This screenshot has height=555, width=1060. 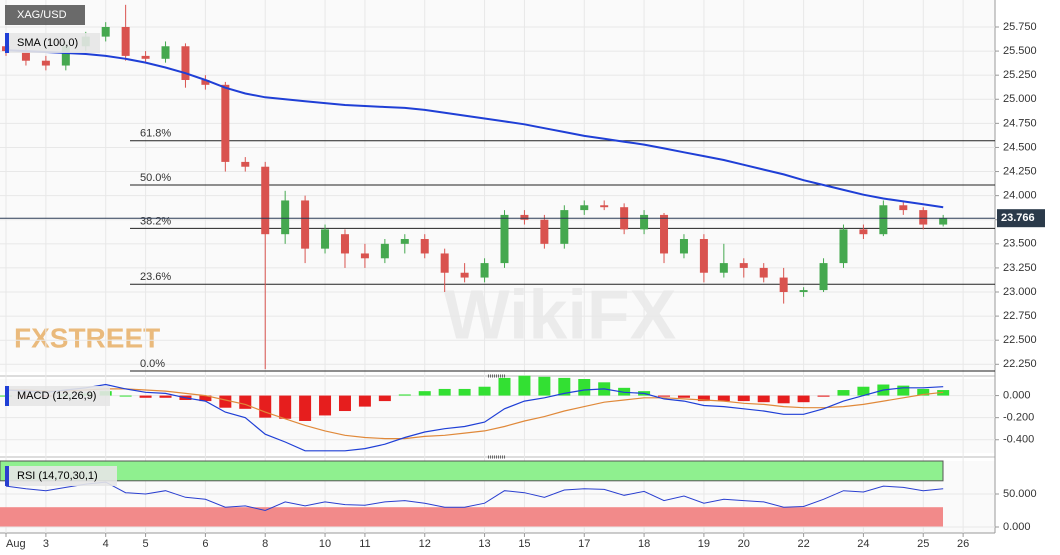 What do you see at coordinates (7, 476) in the screenshot?
I see `legend-swatch` at bounding box center [7, 476].